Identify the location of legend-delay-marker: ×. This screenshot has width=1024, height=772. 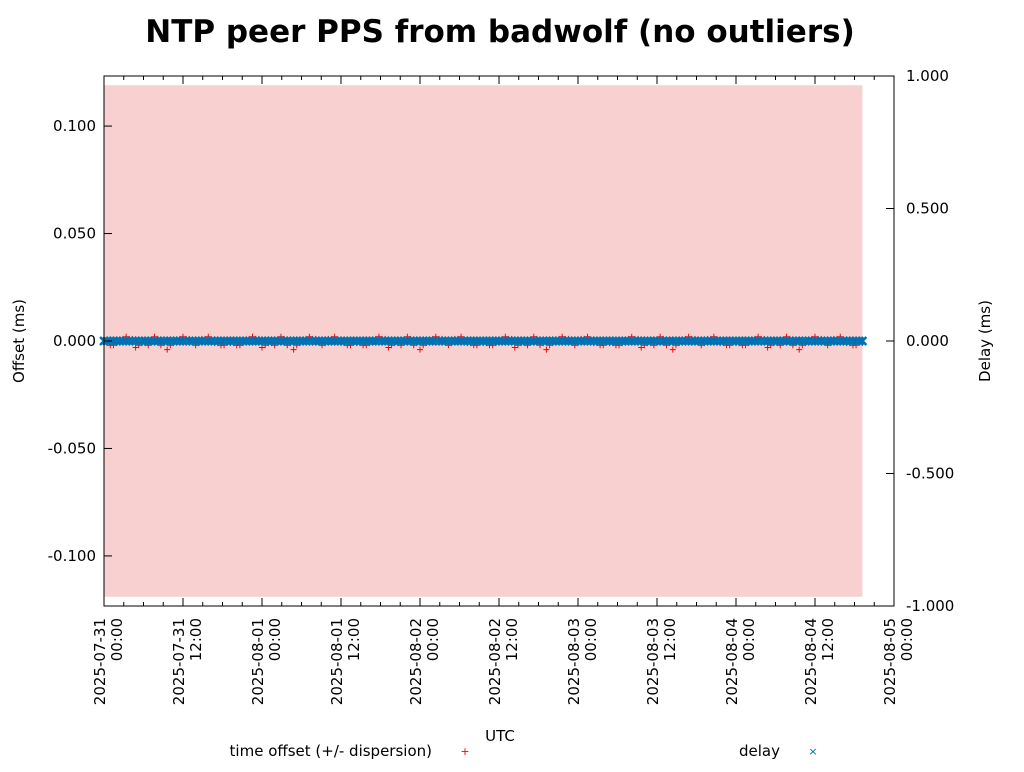
(812, 751).